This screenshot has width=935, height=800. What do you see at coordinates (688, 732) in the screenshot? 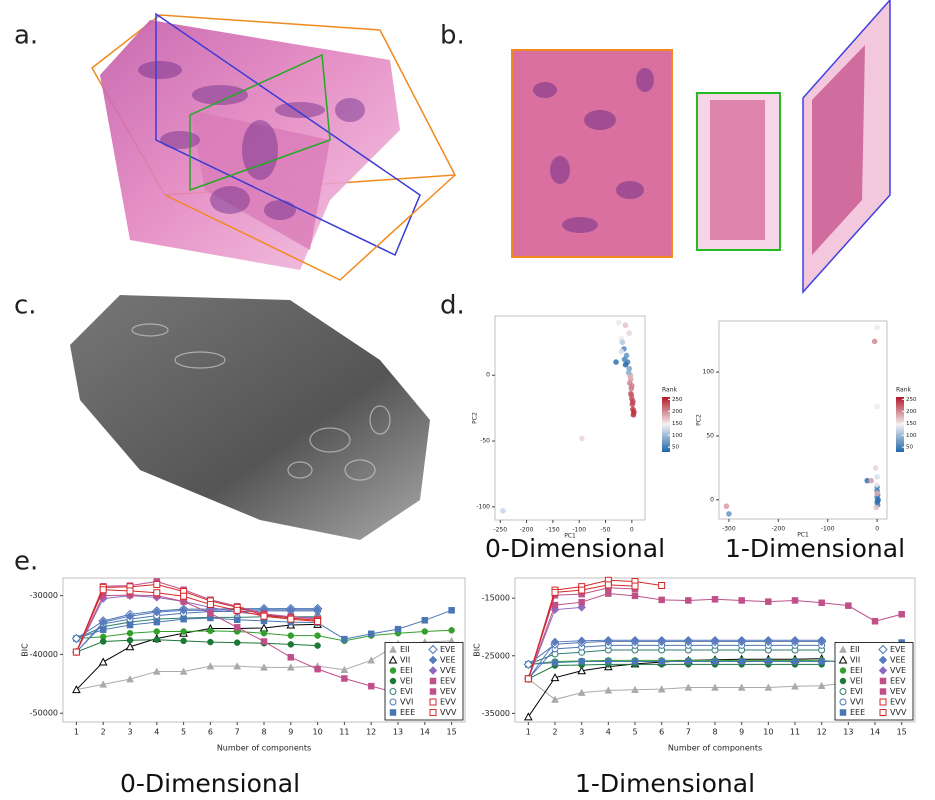
I see `x-tick-label: 7` at bounding box center [688, 732].